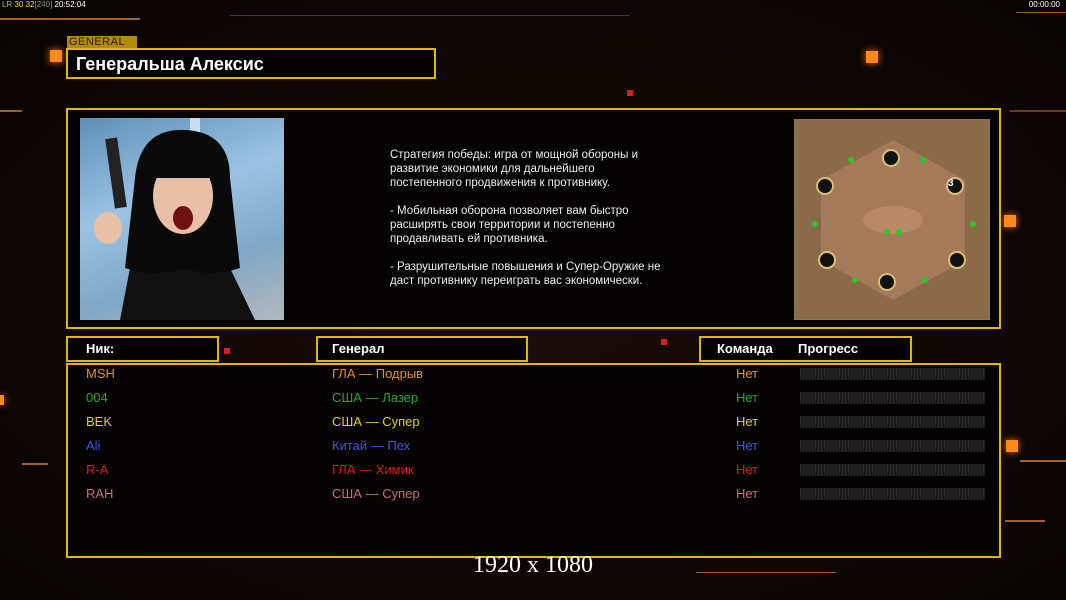  Describe the element at coordinates (371, 445) in the screenshot. I see `player-general: Китай — Пех` at that location.